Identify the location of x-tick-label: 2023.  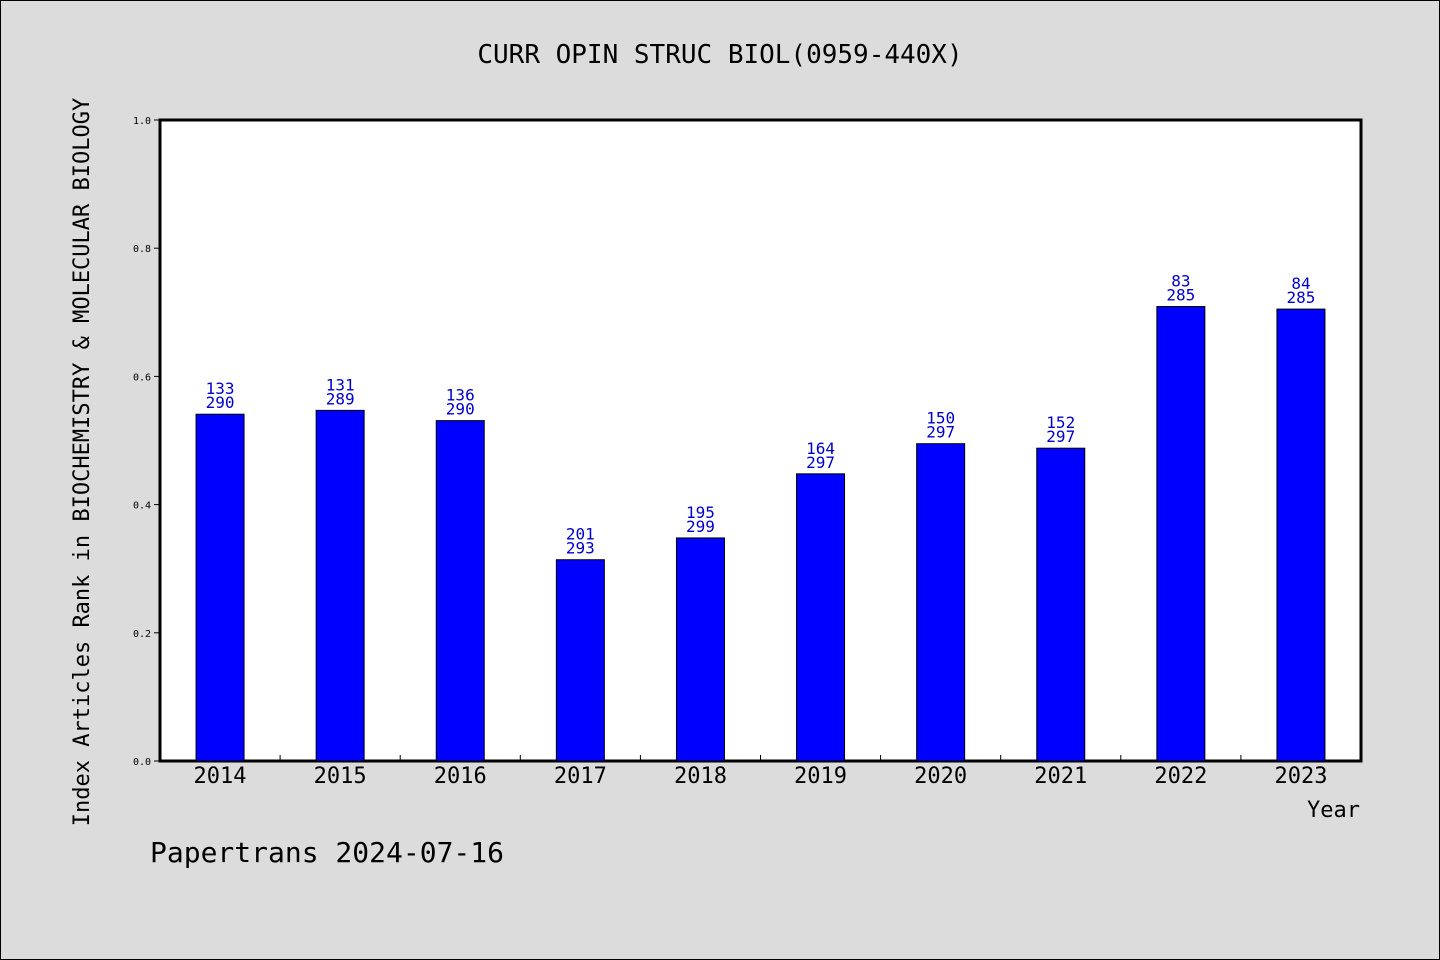
(1300, 776).